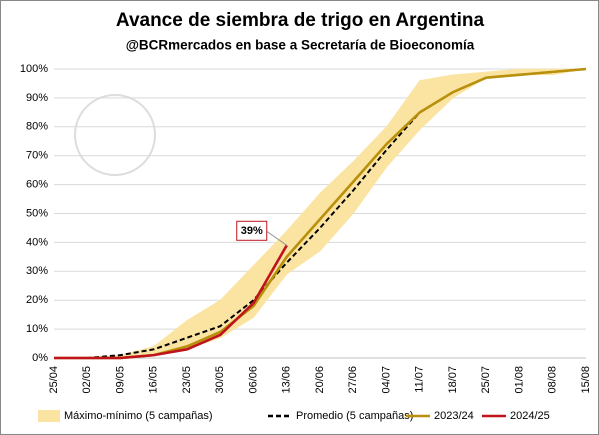 This screenshot has width=599, height=435. Describe the element at coordinates (453, 380) in the screenshot. I see `x-tick-label: 18/07` at that location.